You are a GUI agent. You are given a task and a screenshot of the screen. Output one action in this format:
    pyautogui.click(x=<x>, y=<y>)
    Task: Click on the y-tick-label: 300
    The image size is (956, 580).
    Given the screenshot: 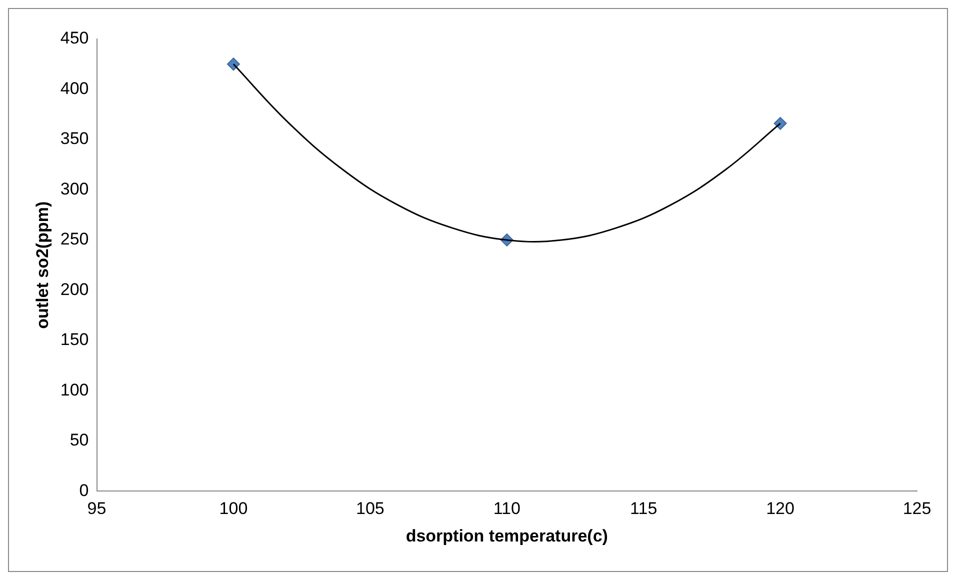 What is the action you would take?
    pyautogui.click(x=74, y=188)
    